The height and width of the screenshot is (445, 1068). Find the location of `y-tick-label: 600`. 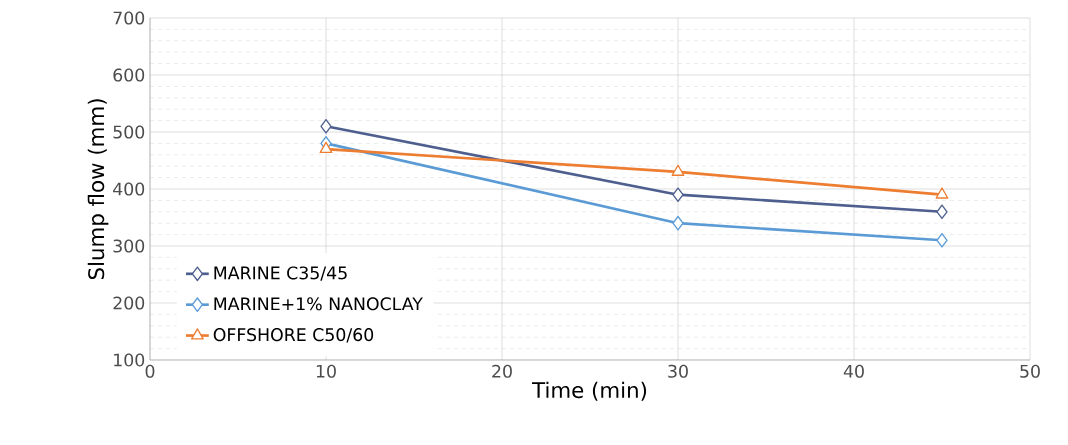

y-tick-label: 600 is located at coordinates (129, 75).